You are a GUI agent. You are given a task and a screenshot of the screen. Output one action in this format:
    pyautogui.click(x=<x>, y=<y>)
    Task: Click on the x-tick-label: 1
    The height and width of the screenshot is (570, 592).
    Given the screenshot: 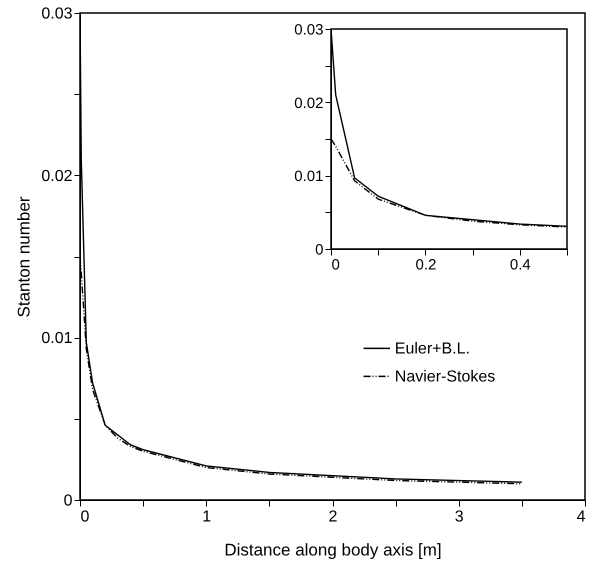 What is the action you would take?
    pyautogui.click(x=207, y=517)
    